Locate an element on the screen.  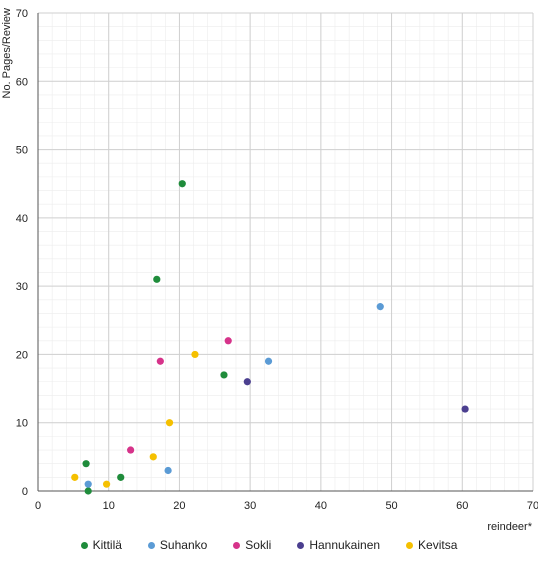
x-tick-label: 0 is located at coordinates (38, 506).